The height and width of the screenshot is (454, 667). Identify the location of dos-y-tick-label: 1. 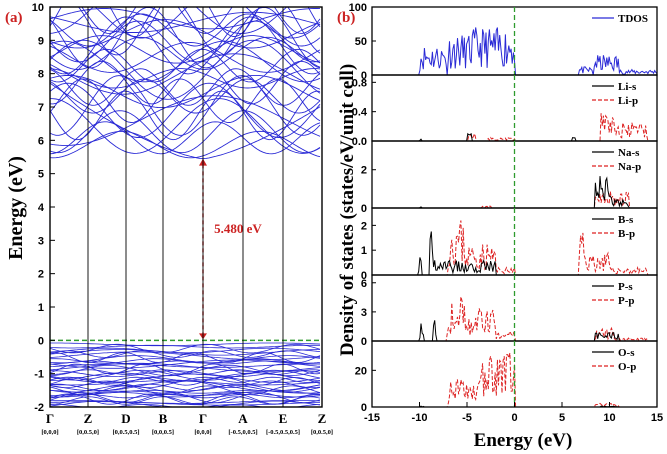
(364, 251).